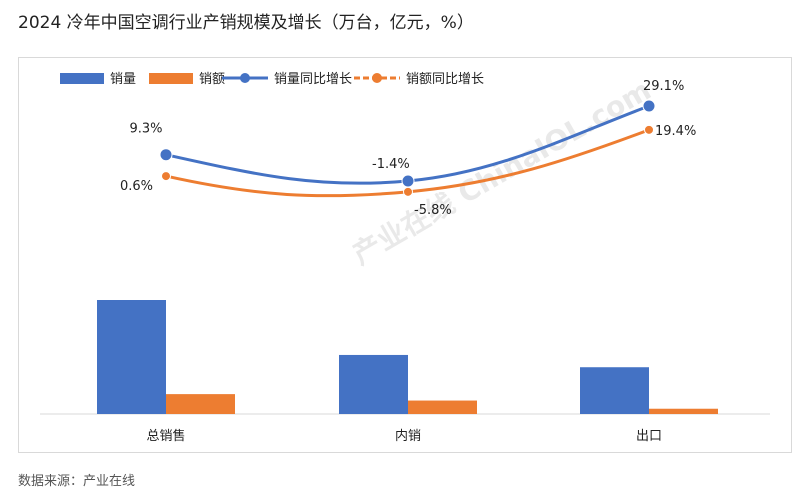  What do you see at coordinates (408, 436) in the screenshot?
I see `x-tick-label-1: 内销` at bounding box center [408, 436].